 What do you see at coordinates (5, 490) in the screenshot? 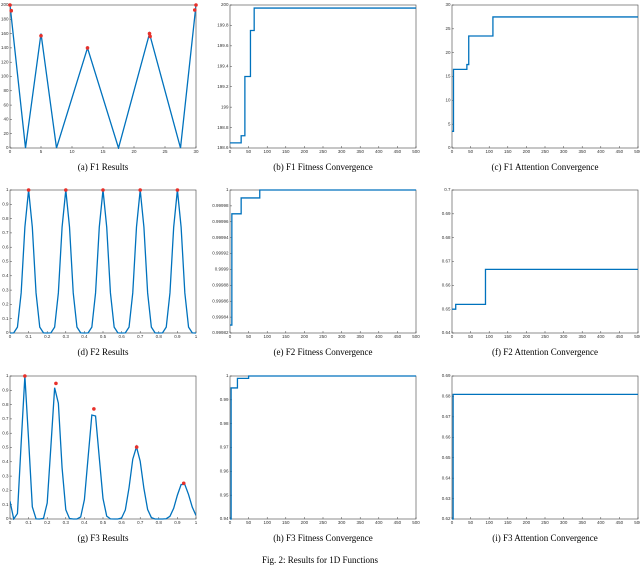
I see `y-tick-label: 0.2` at bounding box center [5, 490].